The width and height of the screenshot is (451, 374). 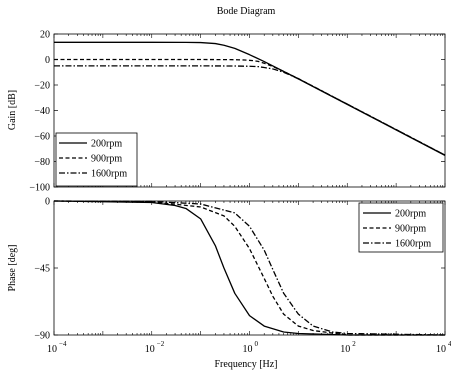 What do you see at coordinates (42, 162) in the screenshot?
I see `gain-y-tick-label: −80` at bounding box center [42, 162].